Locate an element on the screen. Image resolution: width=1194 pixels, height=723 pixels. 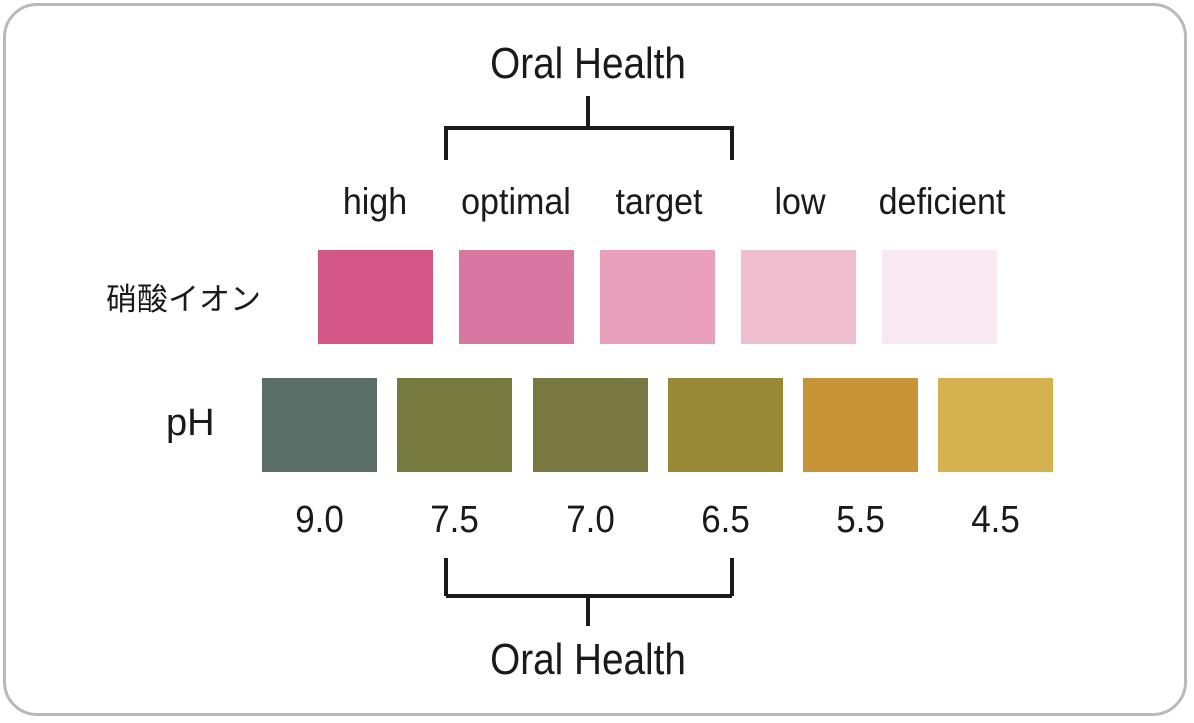
ph-value-4-5: 4.5 is located at coordinates (995, 520).